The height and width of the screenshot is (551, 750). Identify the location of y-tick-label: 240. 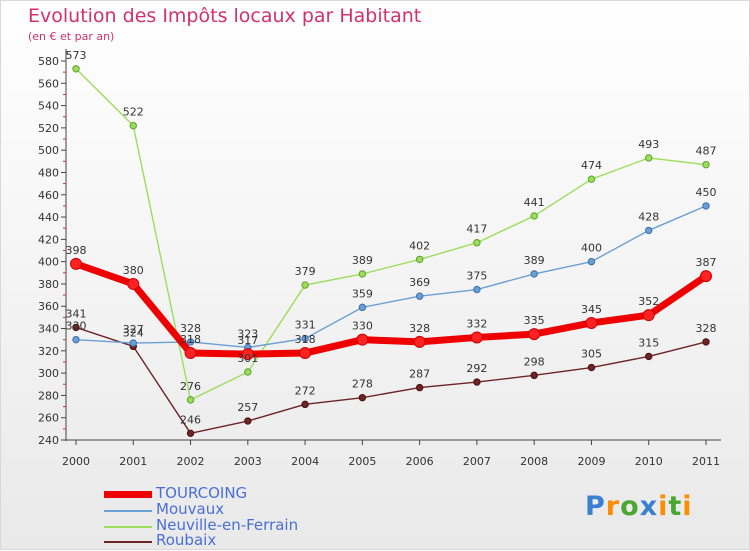
(48, 440).